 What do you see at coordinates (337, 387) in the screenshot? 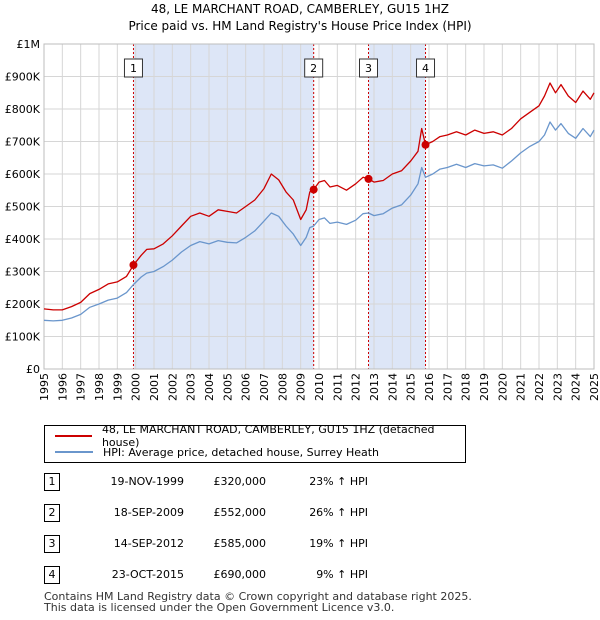
I see `x-tick-label: 2011` at bounding box center [337, 387].